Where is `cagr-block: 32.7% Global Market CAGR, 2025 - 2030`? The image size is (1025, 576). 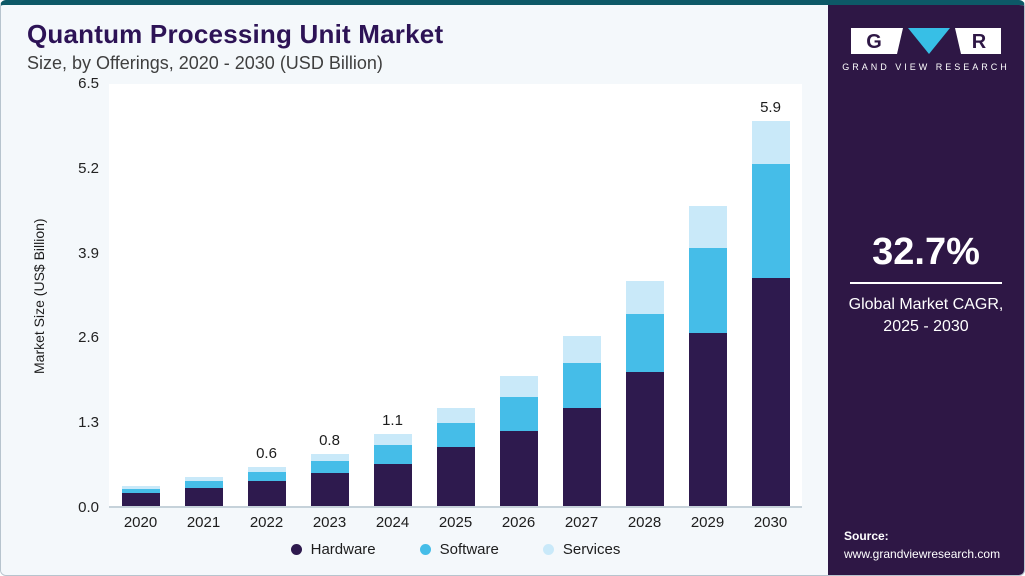 cagr-block: 32.7% Global Market CAGR, 2025 - 2030 is located at coordinates (926, 299).